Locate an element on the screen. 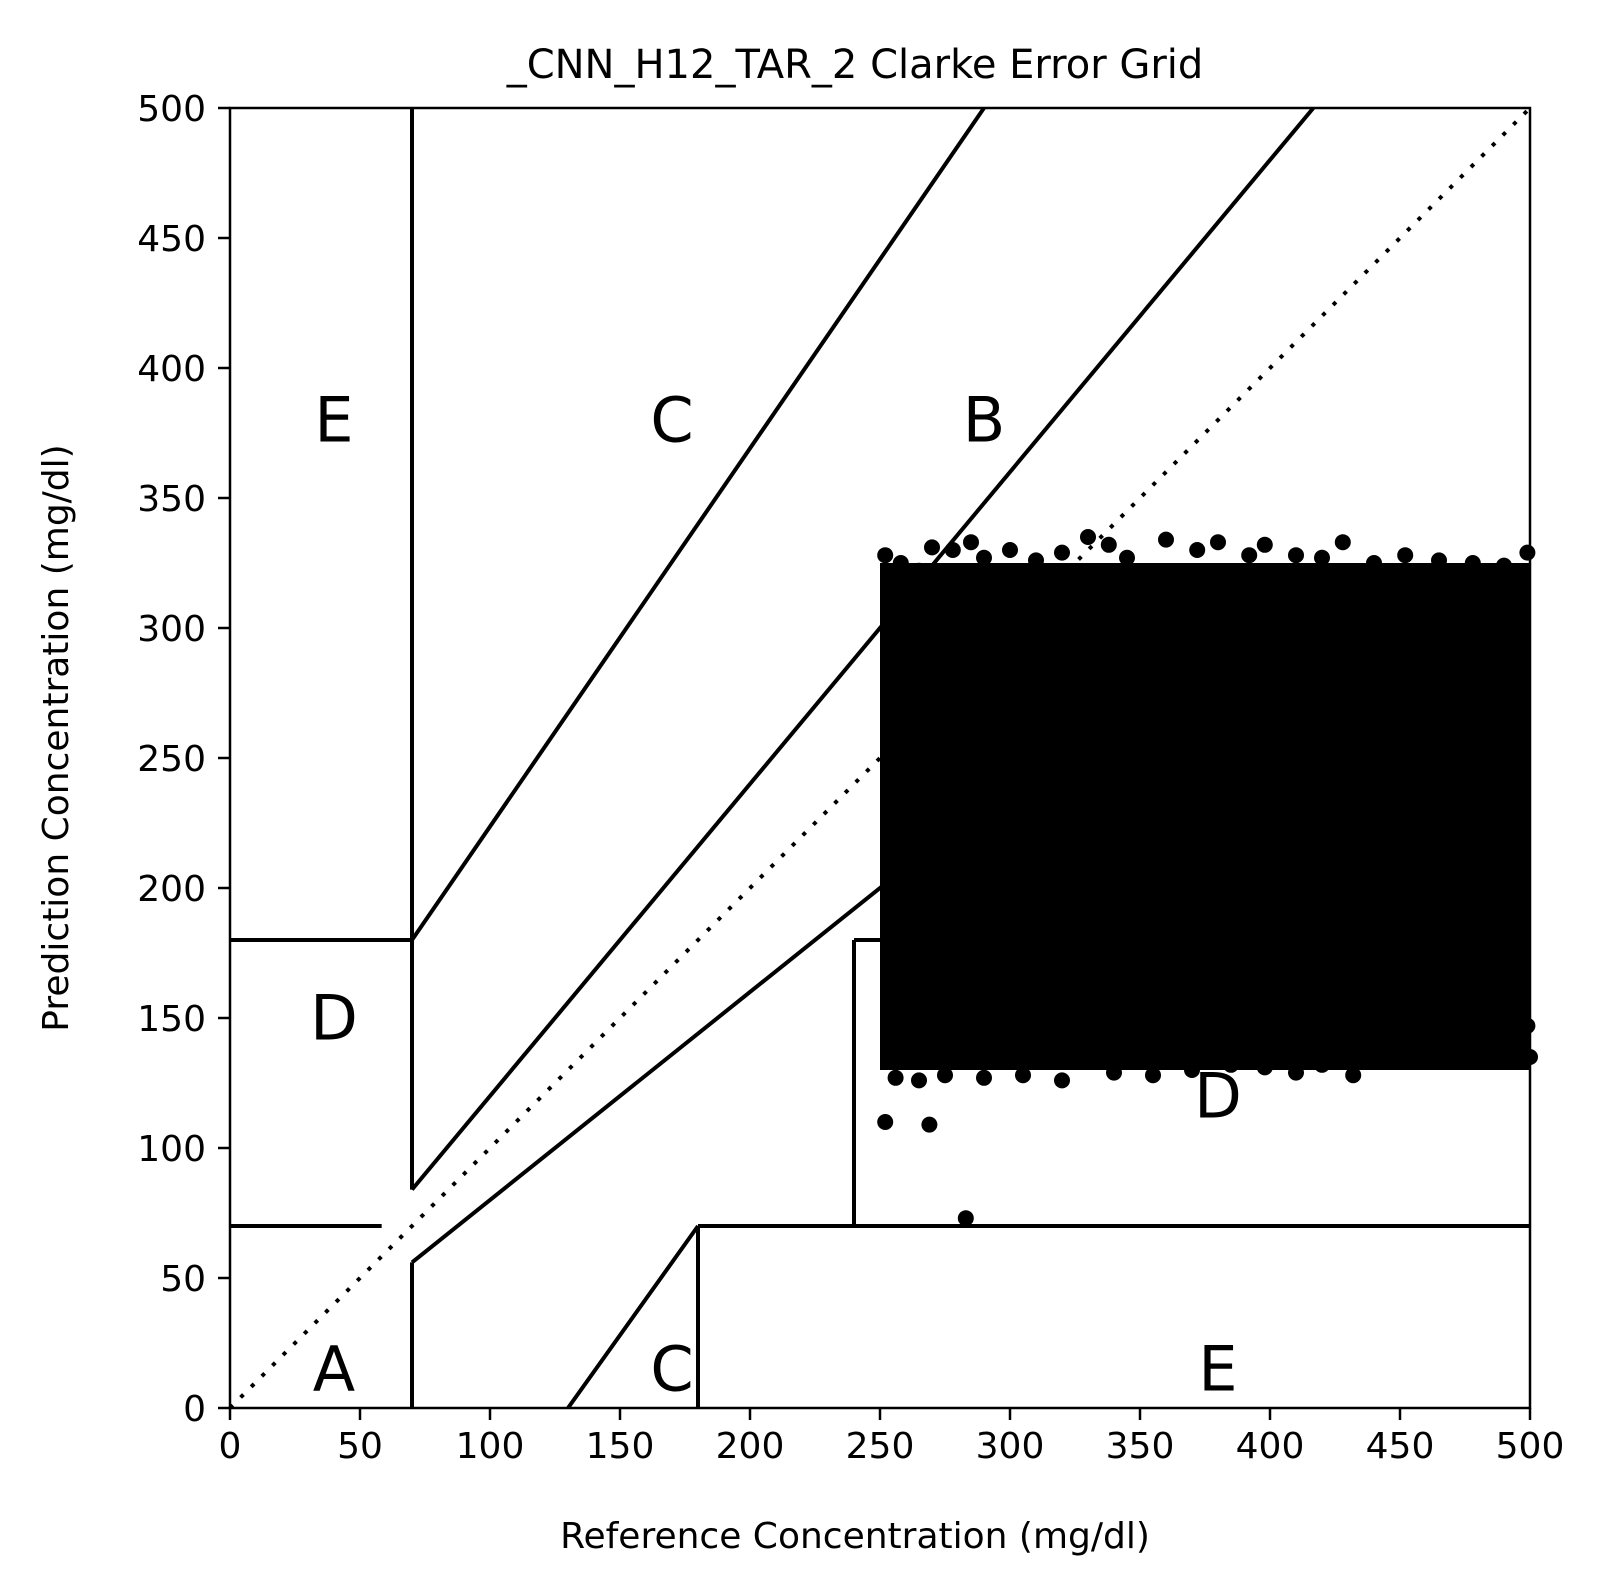 The height and width of the screenshot is (1587, 1604). x-tick-label: 350 is located at coordinates (1140, 1446).